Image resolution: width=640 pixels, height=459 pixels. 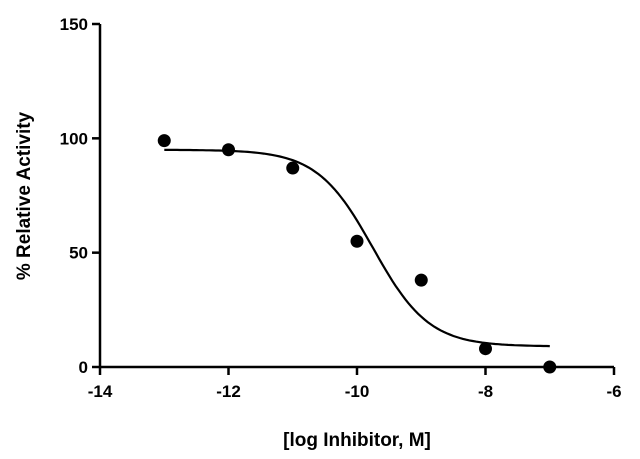 I want to click on x-tick-label: -6, so click(x=613, y=391).